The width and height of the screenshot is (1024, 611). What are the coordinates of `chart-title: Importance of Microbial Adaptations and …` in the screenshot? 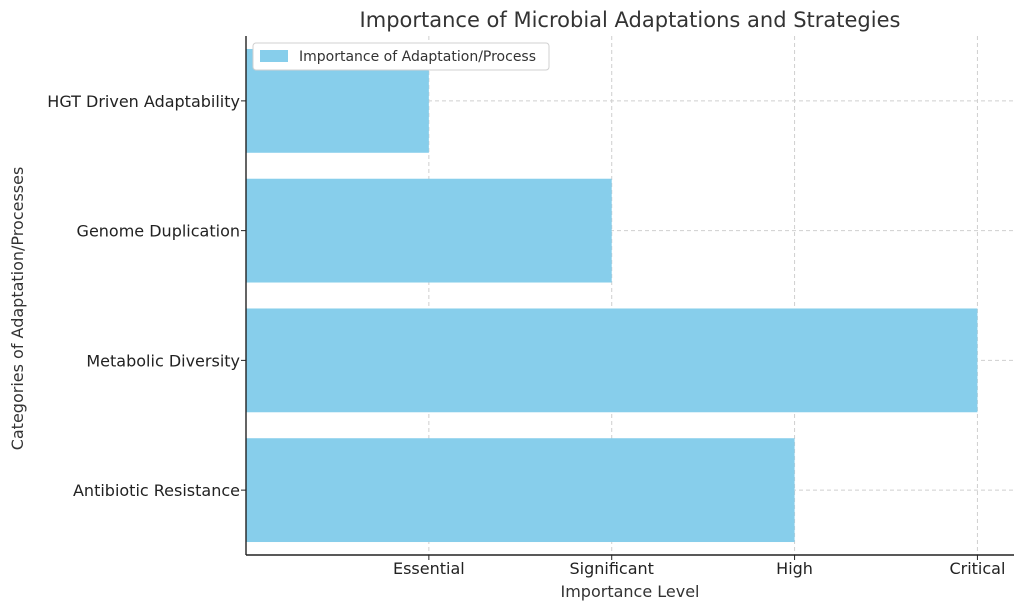 It's located at (630, 20).